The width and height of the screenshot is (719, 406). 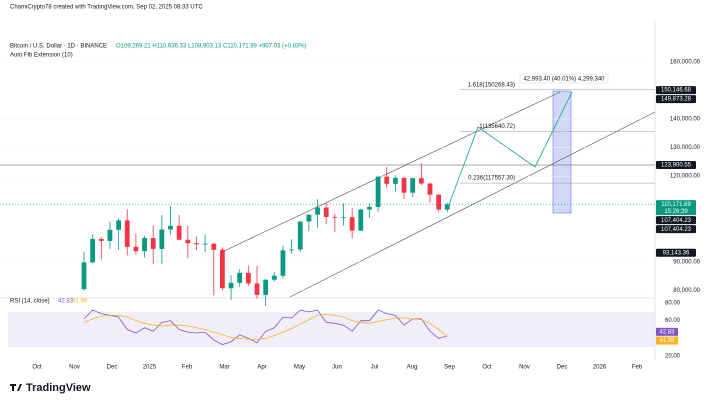 What do you see at coordinates (30, 302) in the screenshot?
I see `rsi-title: RSI (14, close)` at bounding box center [30, 302].